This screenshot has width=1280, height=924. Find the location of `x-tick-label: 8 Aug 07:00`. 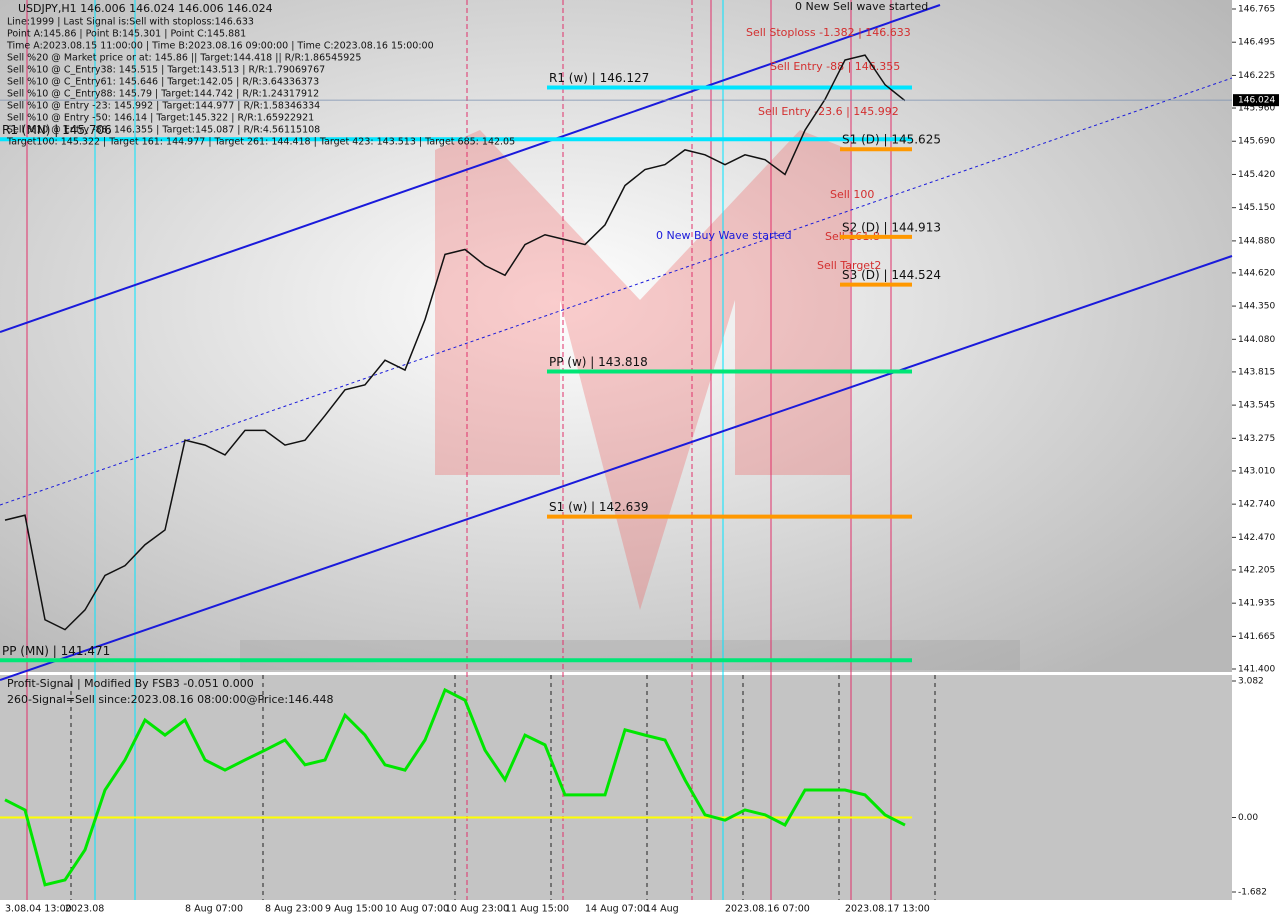

x-tick-label: 8 Aug 07:00 is located at coordinates (214, 909).